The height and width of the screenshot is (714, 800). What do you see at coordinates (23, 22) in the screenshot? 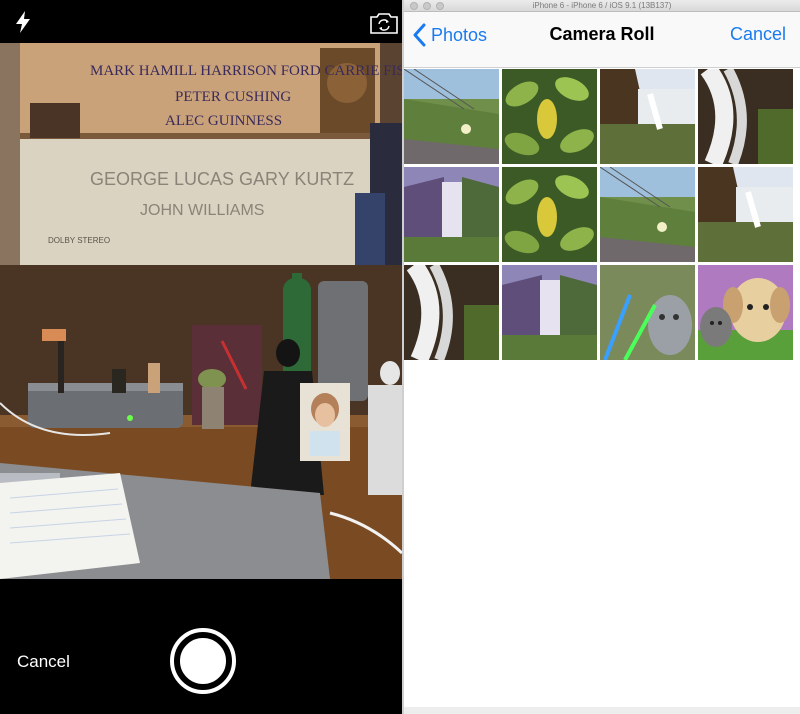
I see `flash-icon` at bounding box center [23, 22].